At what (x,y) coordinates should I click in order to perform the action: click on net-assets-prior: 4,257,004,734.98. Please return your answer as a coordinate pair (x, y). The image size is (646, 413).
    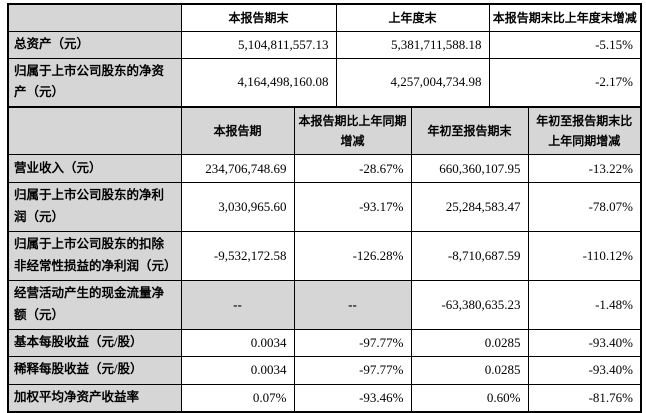
    Looking at the image, I should click on (412, 82).